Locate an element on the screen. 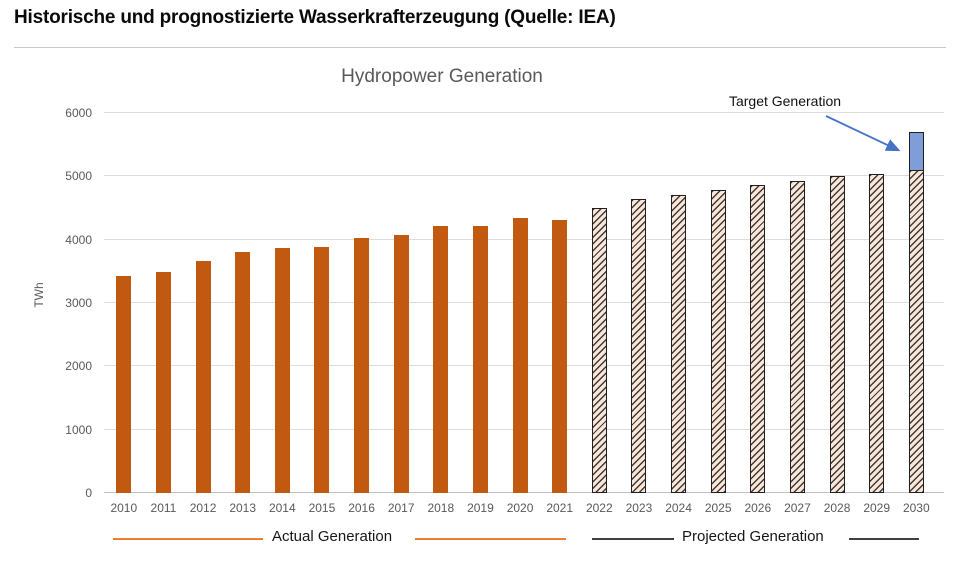  x-label-2027: 2027 is located at coordinates (797, 508).